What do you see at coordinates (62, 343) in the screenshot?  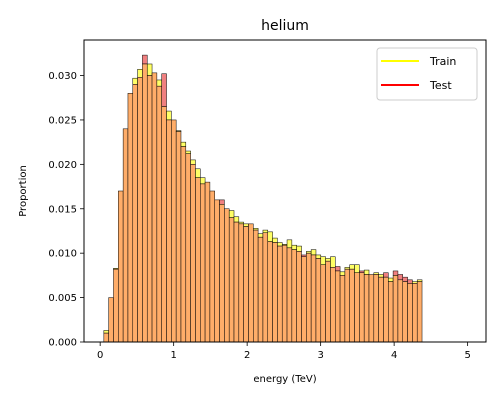 I see `y-tick-label: 0.000` at bounding box center [62, 343].